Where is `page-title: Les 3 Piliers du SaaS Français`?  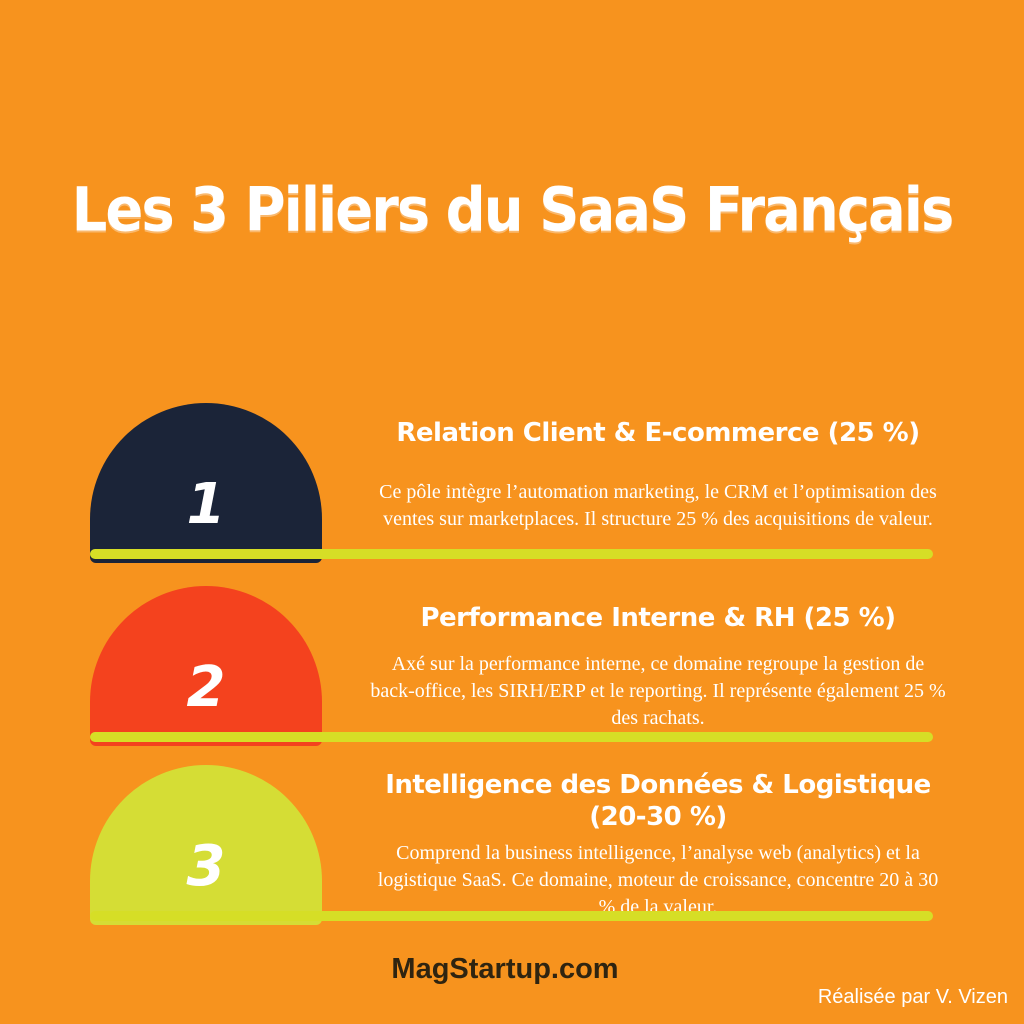
page-title: Les 3 Piliers du SaaS Français is located at coordinates (513, 210).